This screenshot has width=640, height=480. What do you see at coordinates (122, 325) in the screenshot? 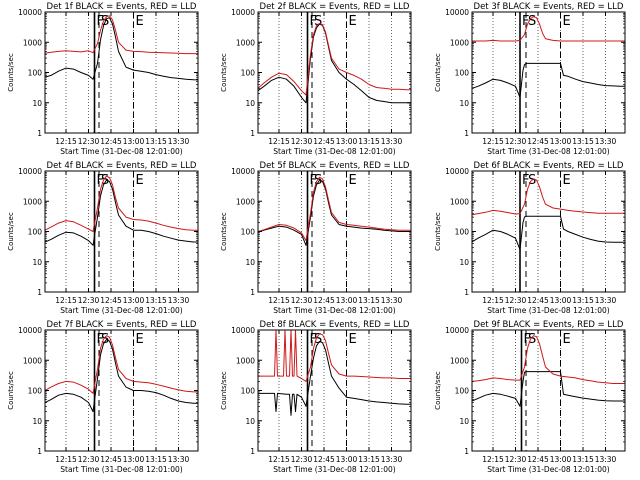
I see `panel-title: Det 7f BLACK = Events, RED = LLD` at bounding box center [122, 325].